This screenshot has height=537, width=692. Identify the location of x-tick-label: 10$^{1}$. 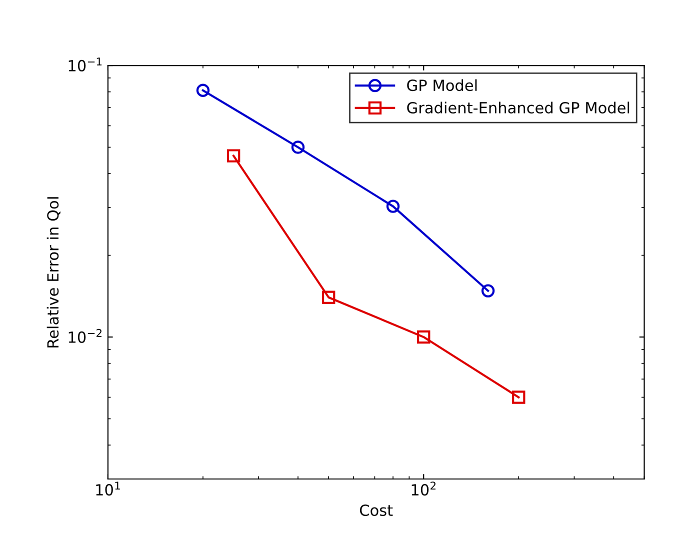
(108, 489).